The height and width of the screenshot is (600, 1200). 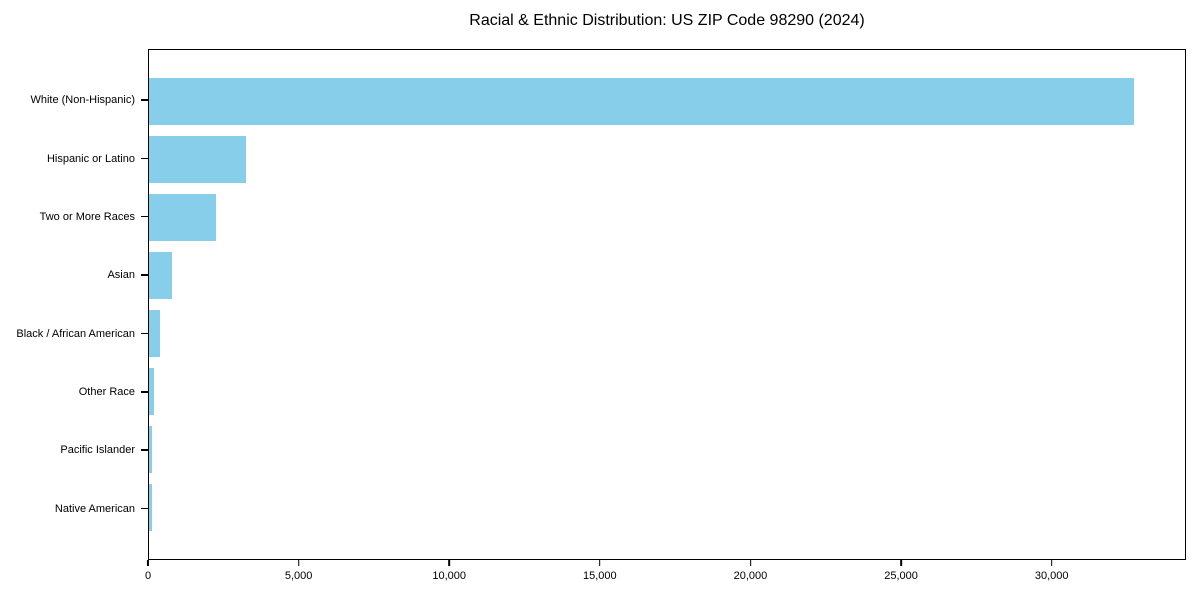 I want to click on x-tick-label: 30,000, so click(x=1051, y=576).